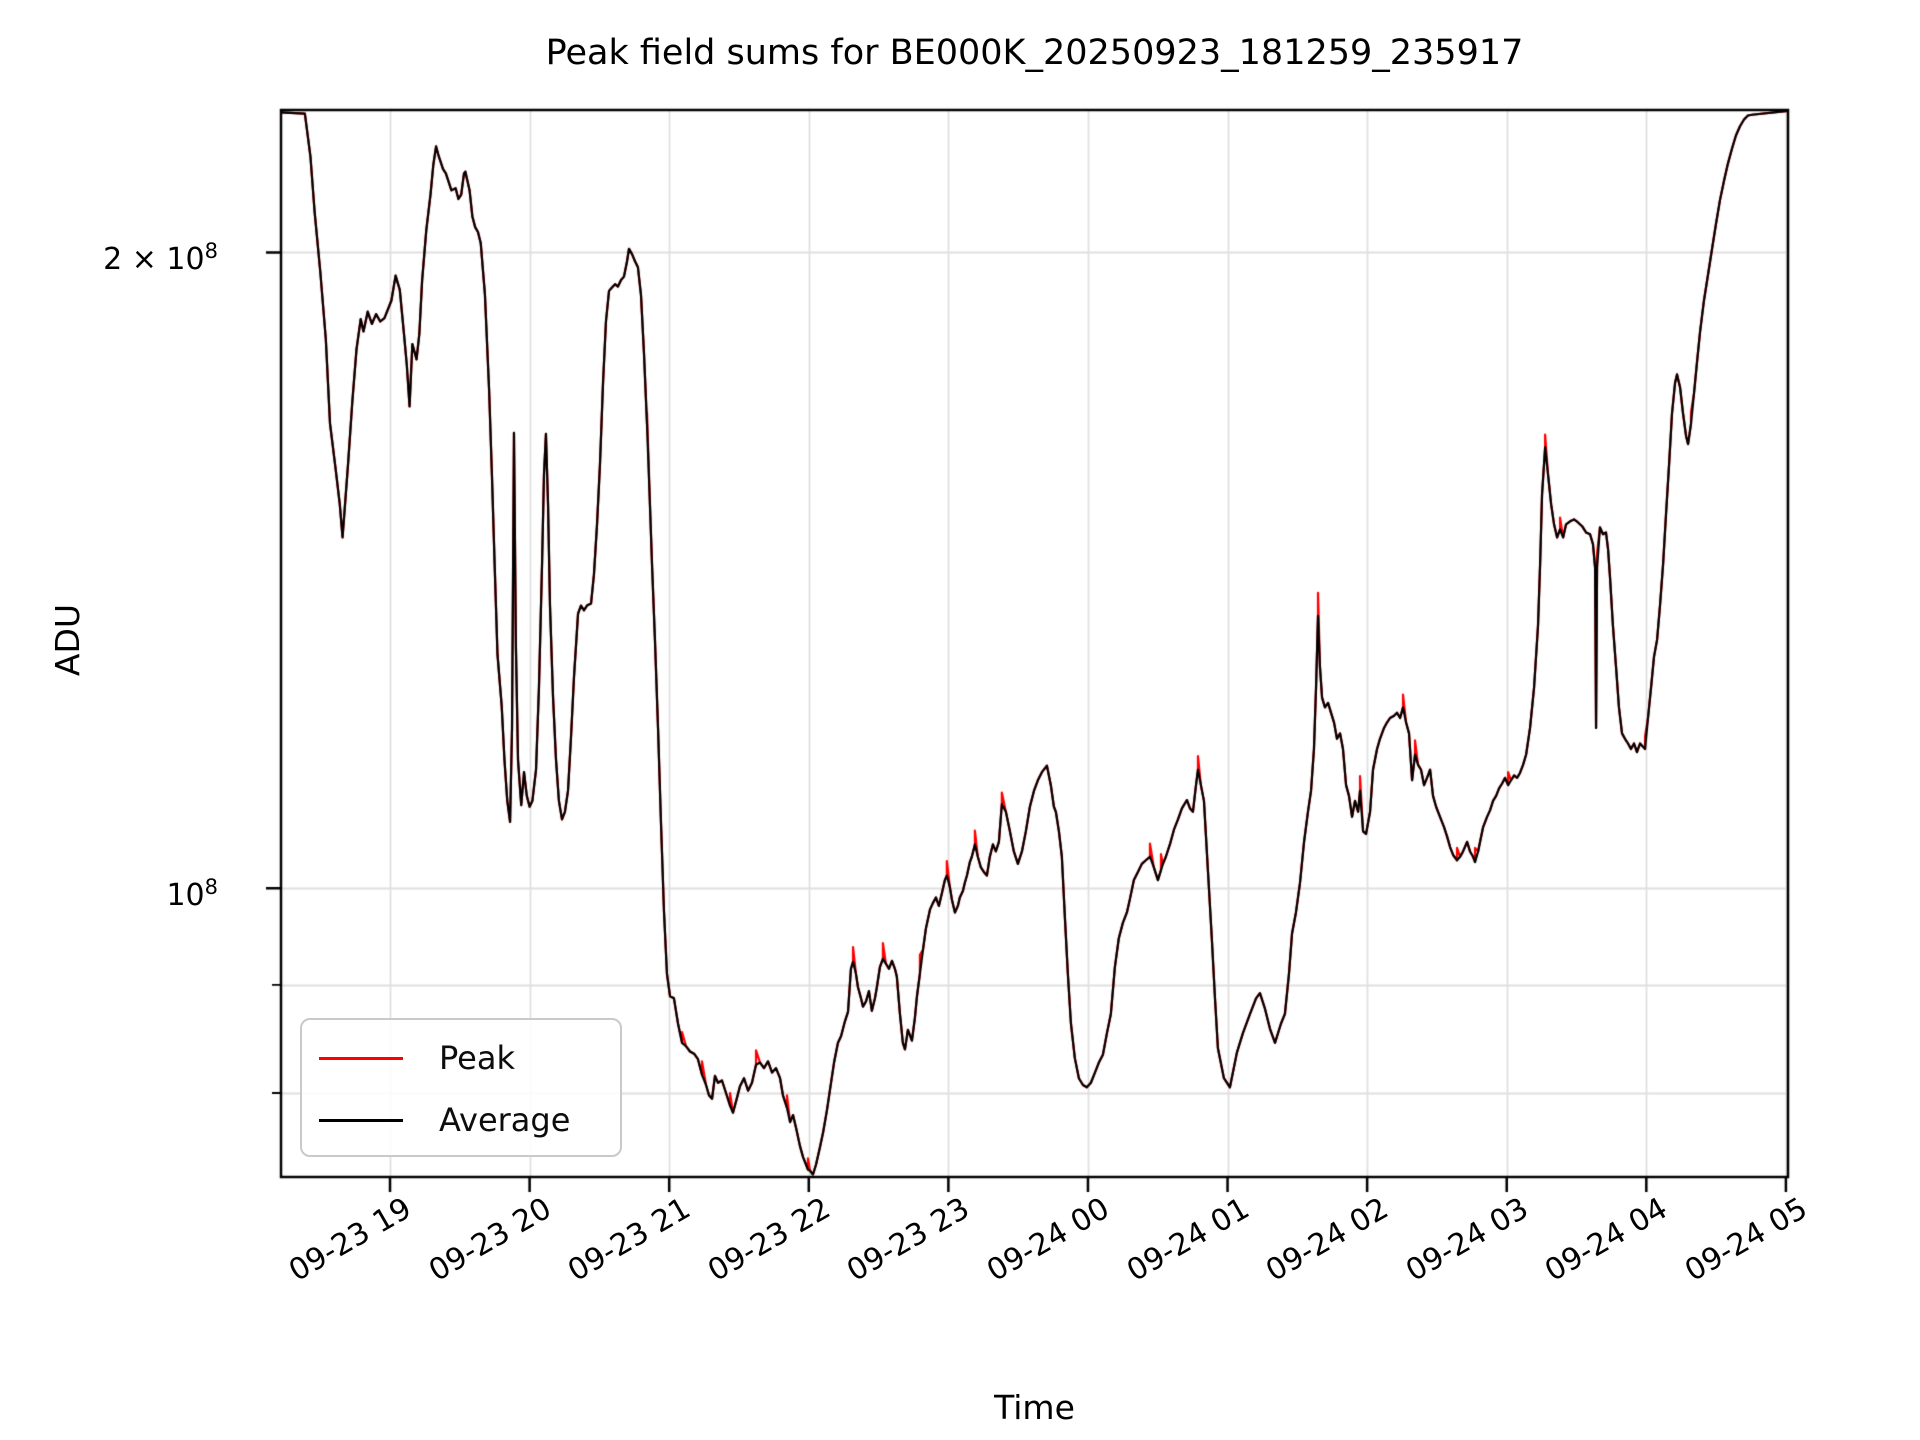  Describe the element at coordinates (67, 640) in the screenshot. I see `y-axis-title: ADU` at that location.